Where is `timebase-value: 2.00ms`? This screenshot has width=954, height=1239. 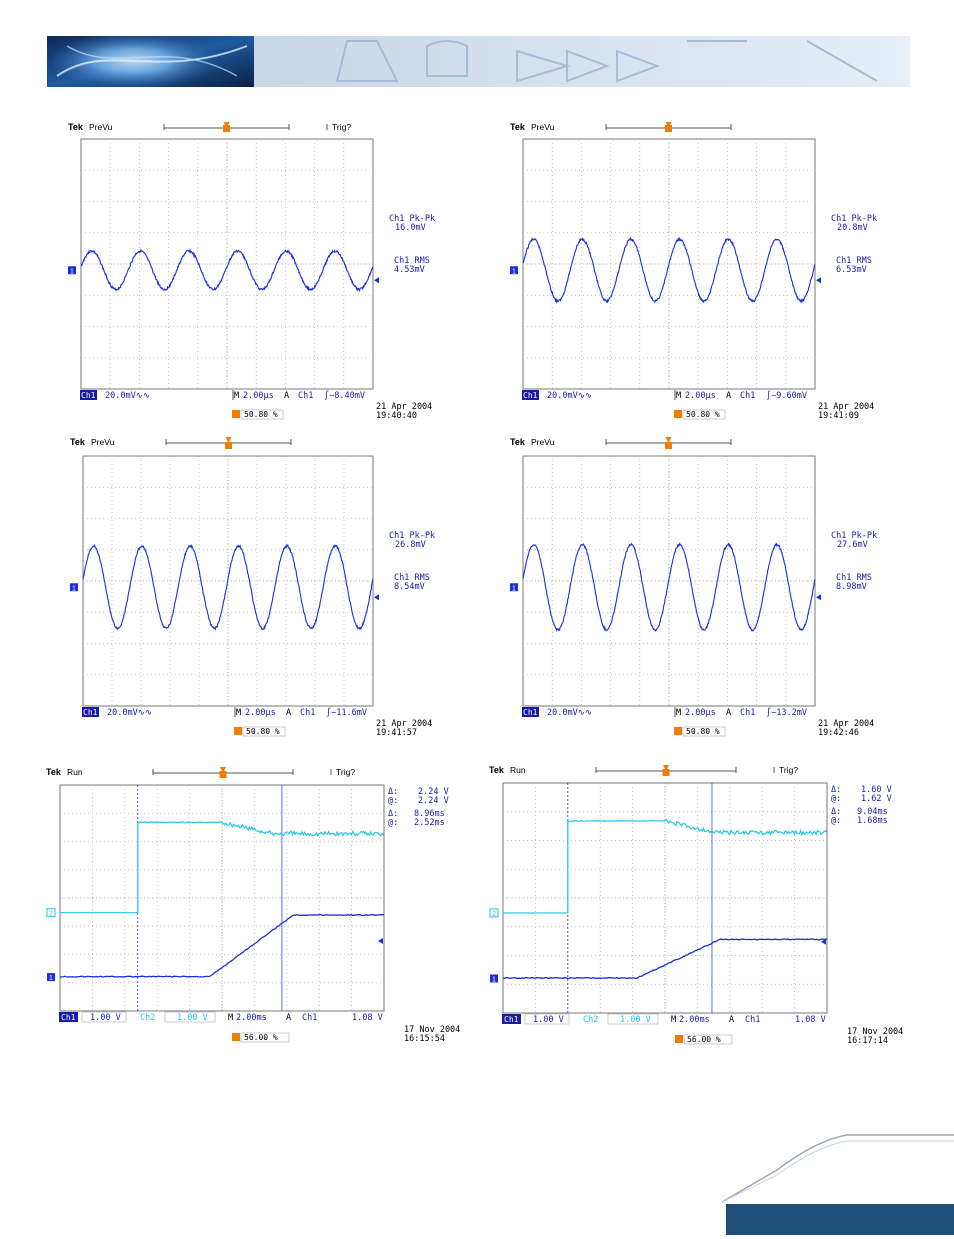 timebase-value: 2.00ms is located at coordinates (251, 1018).